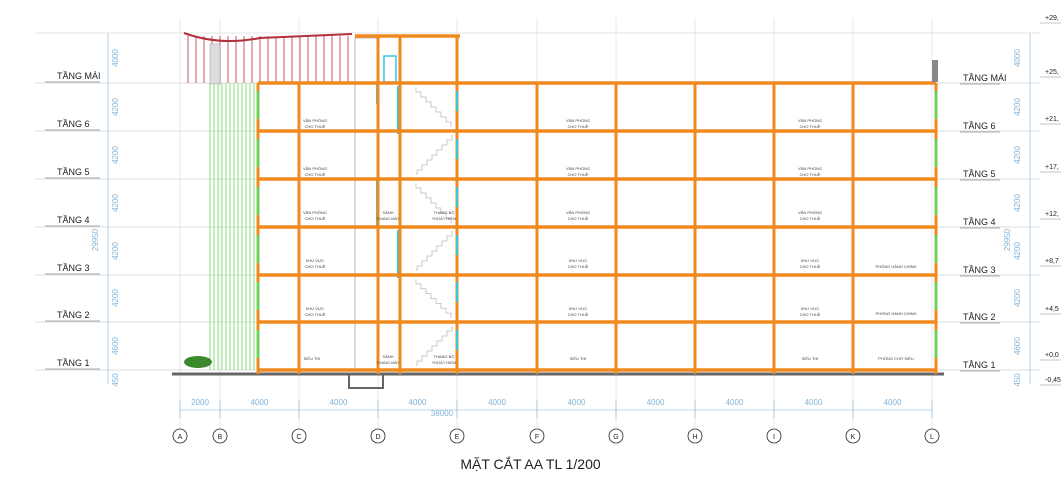 This screenshot has width=1061, height=480. Describe the element at coordinates (1053, 380) in the screenshot. I see `elevation-label: -0,45` at that location.